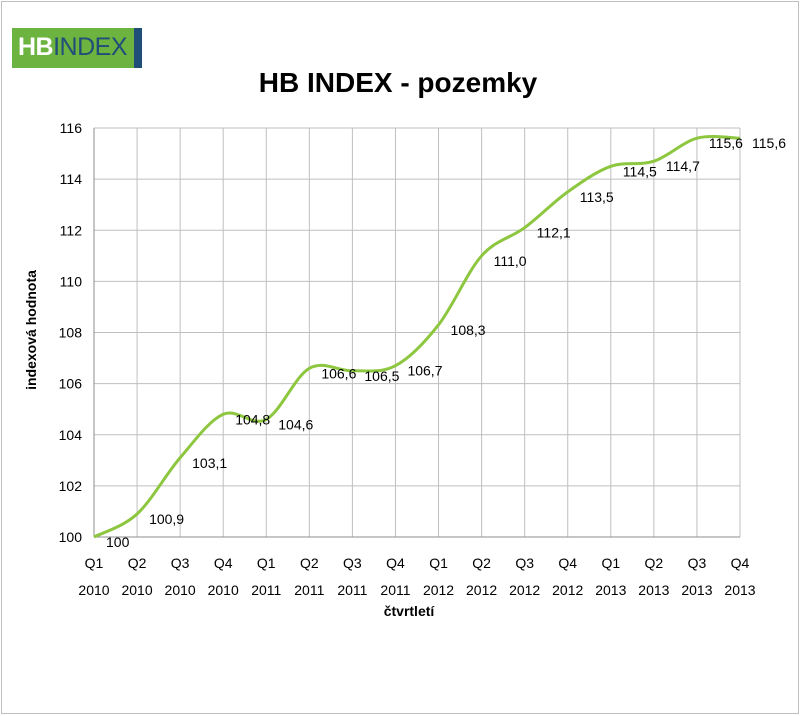  Describe the element at coordinates (295, 424) in the screenshot. I see `data-label: 104,6` at that location.